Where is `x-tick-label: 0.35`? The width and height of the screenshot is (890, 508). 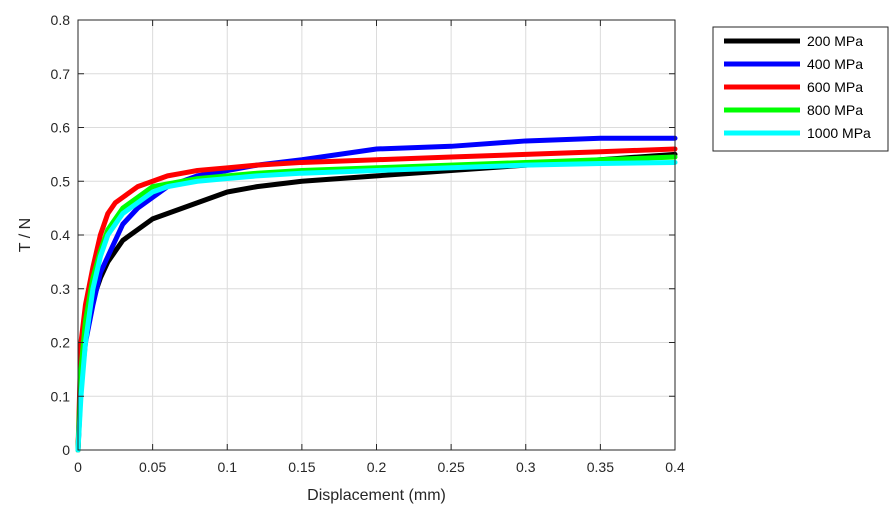 x-tick-label: 0.35 is located at coordinates (600, 467).